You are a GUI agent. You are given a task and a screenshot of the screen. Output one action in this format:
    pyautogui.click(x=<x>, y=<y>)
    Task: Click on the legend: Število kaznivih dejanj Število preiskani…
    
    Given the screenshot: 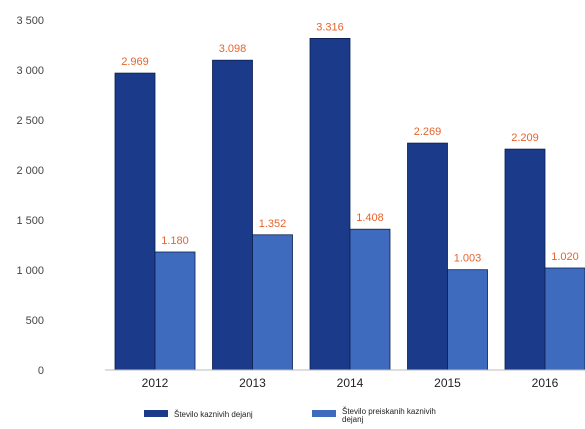 What is the action you would take?
    pyautogui.click(x=290, y=415)
    